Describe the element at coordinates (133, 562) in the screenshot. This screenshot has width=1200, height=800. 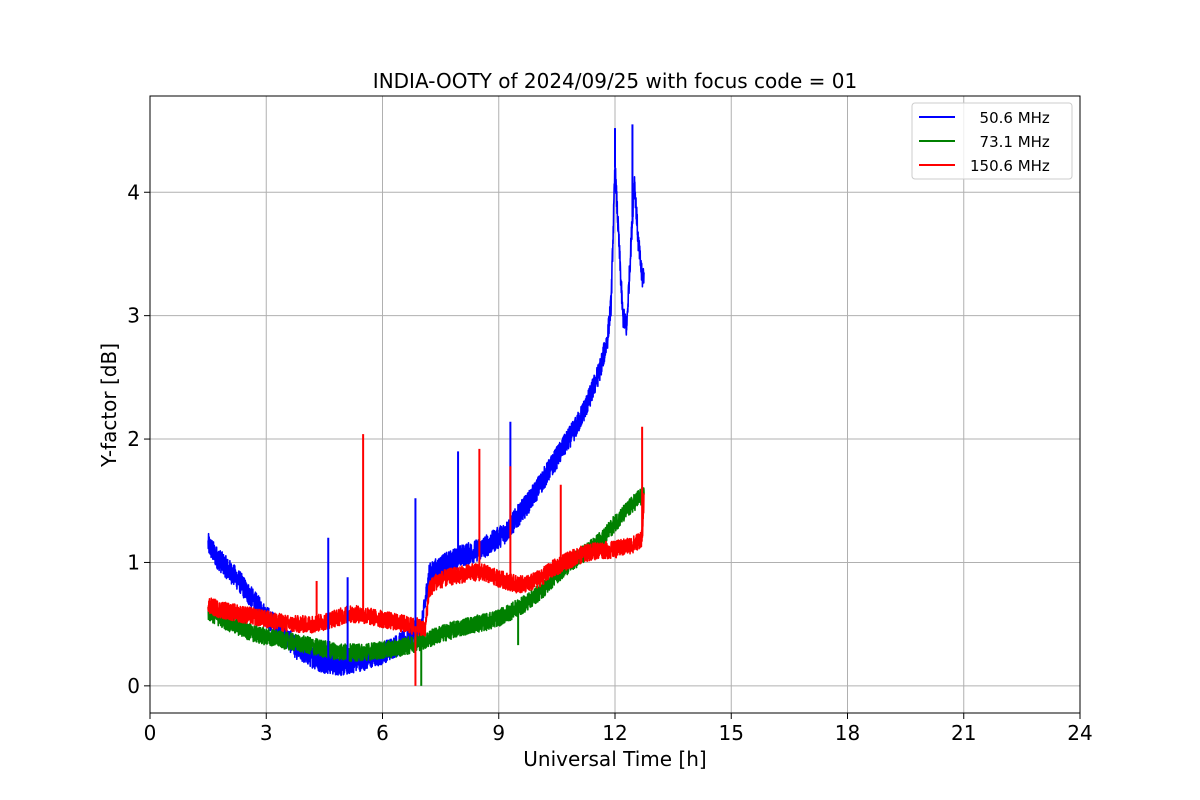
I see `y-tick-label: 1` at that location.